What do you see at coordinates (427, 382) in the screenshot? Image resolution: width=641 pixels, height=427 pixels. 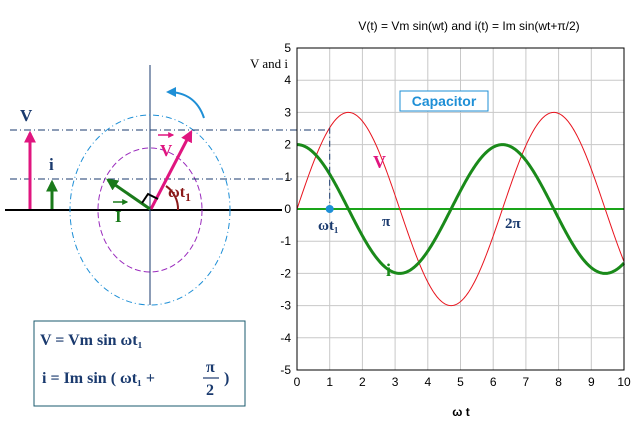 I see `x-tick-label: 4` at bounding box center [427, 382].